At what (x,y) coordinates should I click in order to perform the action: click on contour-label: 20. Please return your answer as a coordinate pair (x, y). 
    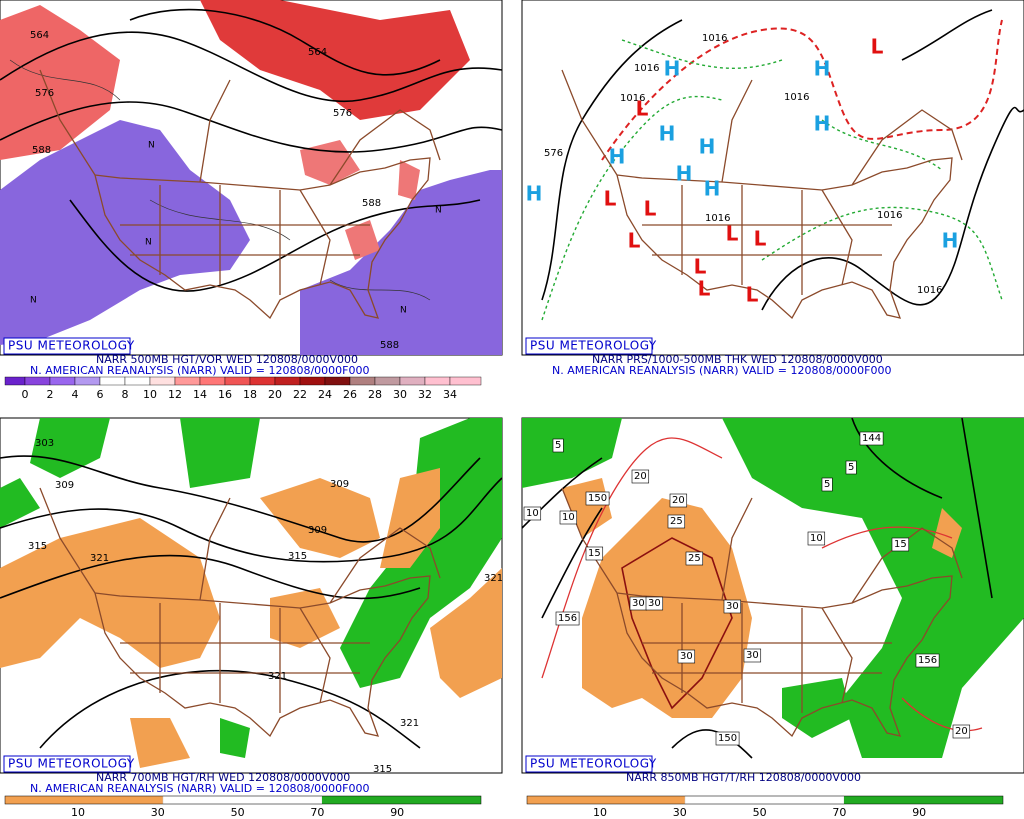
    Looking at the image, I should click on (640, 476).